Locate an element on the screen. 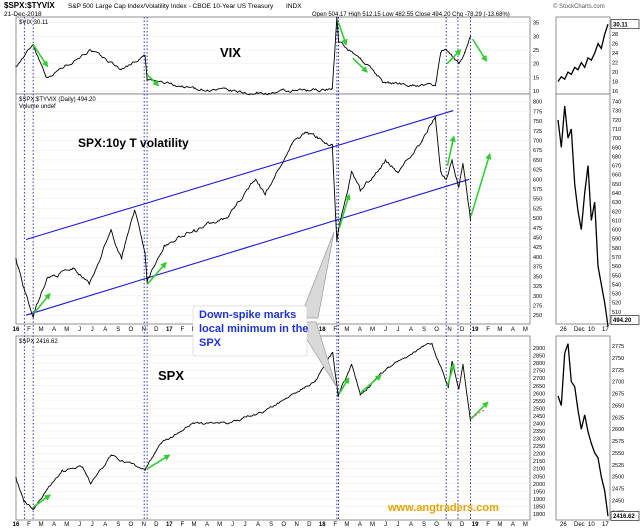 The height and width of the screenshot is (528, 640). last-value-label: 494.20 is located at coordinates (622, 321).